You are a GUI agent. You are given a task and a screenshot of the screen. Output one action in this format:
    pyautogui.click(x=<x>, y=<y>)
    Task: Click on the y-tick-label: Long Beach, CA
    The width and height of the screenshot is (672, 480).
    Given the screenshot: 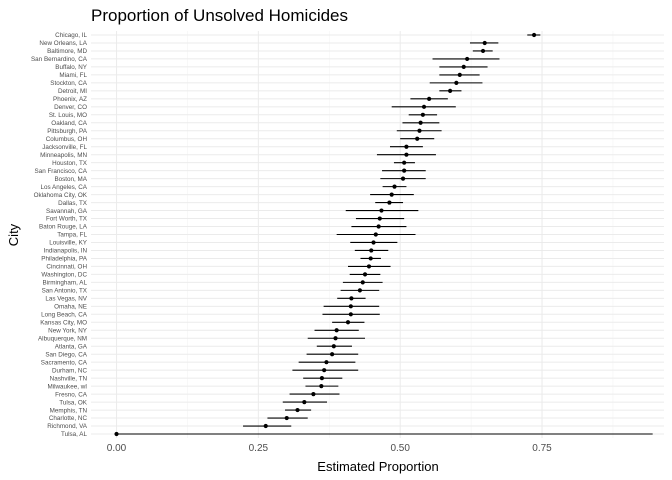 What is the action you would take?
    pyautogui.click(x=64, y=315)
    